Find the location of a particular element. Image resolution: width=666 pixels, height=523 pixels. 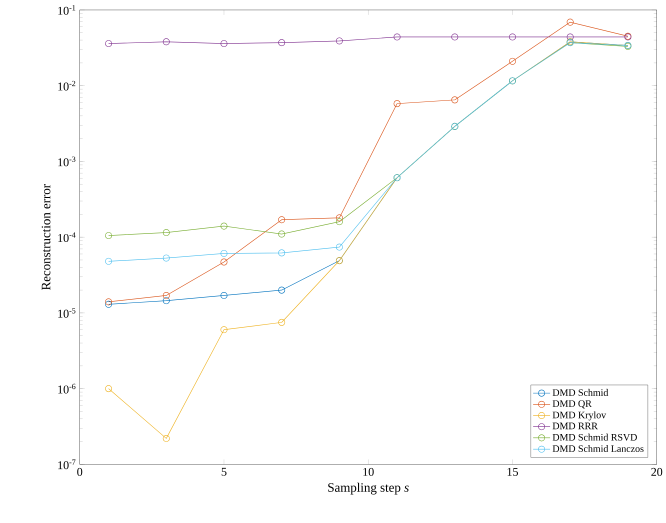

legend-label: DMD RRR is located at coordinates (575, 426).